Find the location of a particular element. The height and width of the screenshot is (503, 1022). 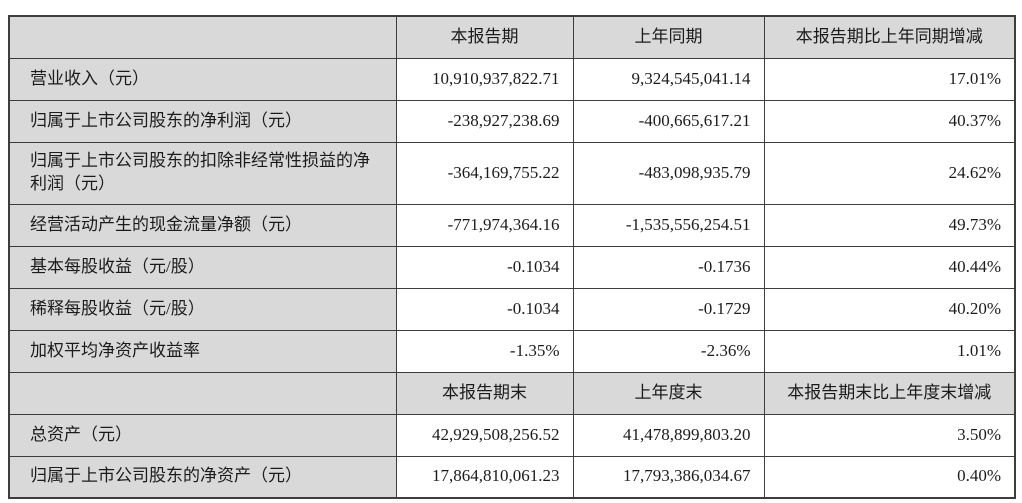

row-label: 基本每股收益（元/股） is located at coordinates (202, 267).